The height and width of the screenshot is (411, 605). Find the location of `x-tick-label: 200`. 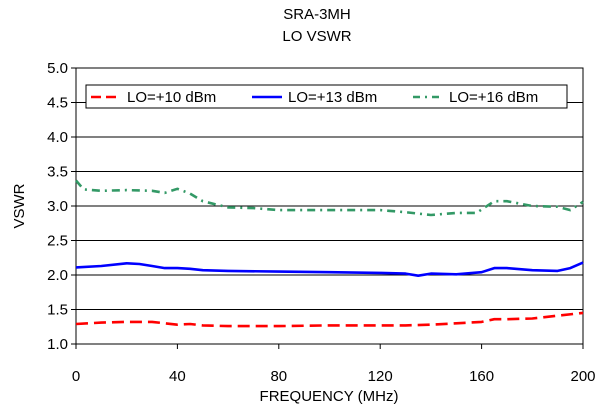

x-tick-label: 200 is located at coordinates (582, 376).